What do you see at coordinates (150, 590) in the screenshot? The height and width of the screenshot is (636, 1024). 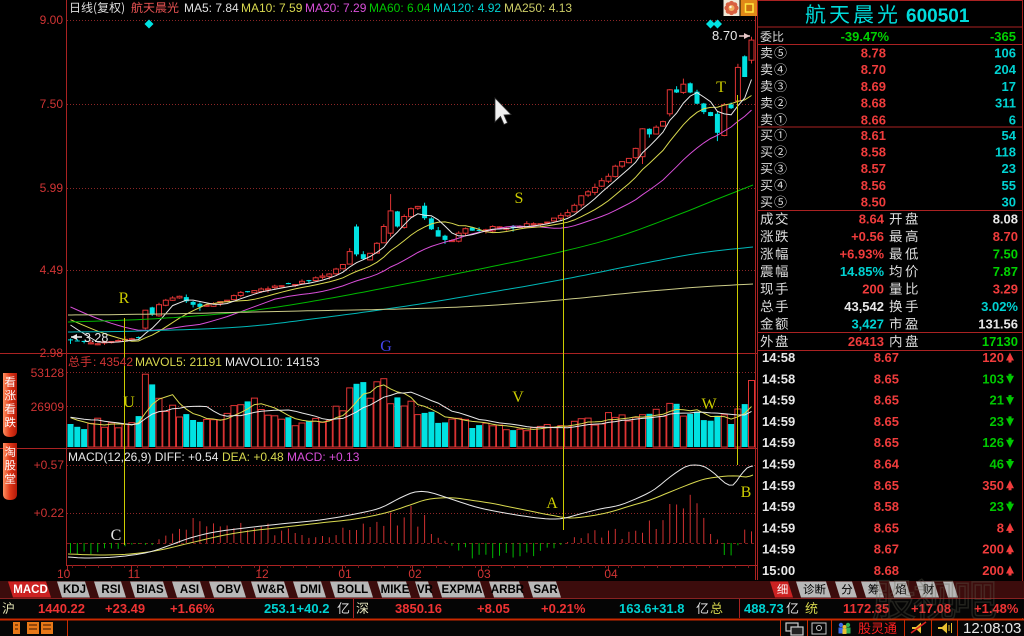 I see `svg-text: BIAS` at bounding box center [150, 590].